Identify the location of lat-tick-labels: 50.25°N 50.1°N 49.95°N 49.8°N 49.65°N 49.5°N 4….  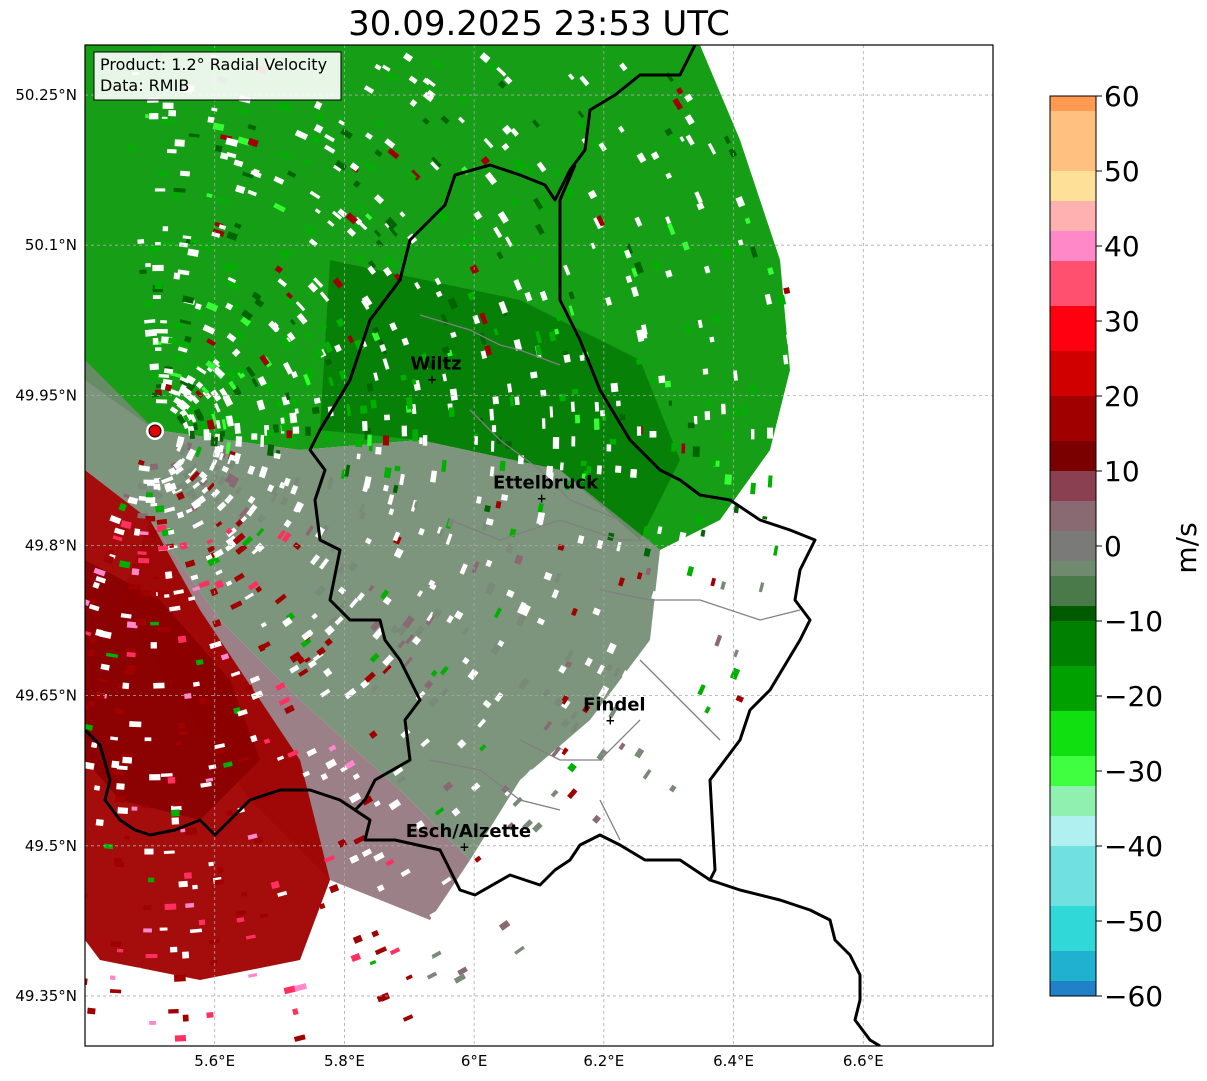
(46, 545).